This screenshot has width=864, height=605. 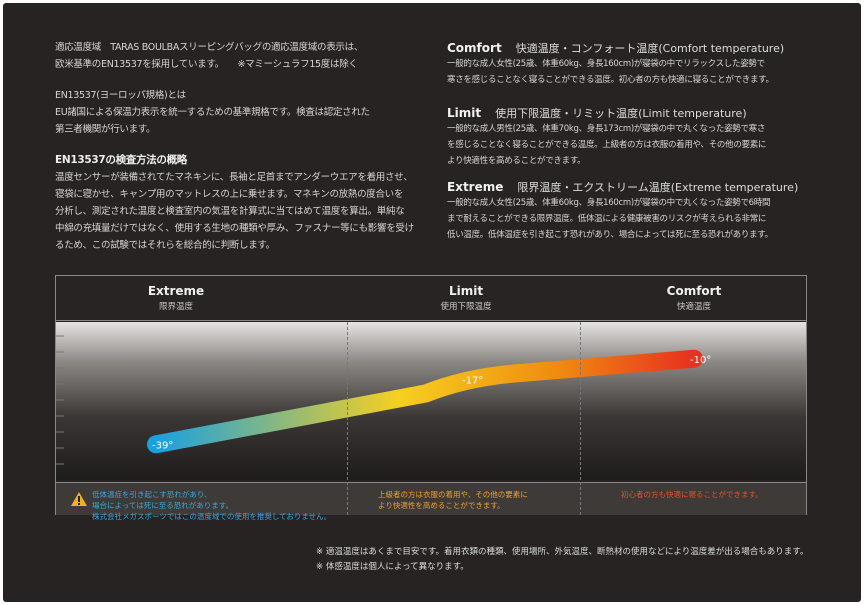 I want to click on term: Limit, so click(x=464, y=113).